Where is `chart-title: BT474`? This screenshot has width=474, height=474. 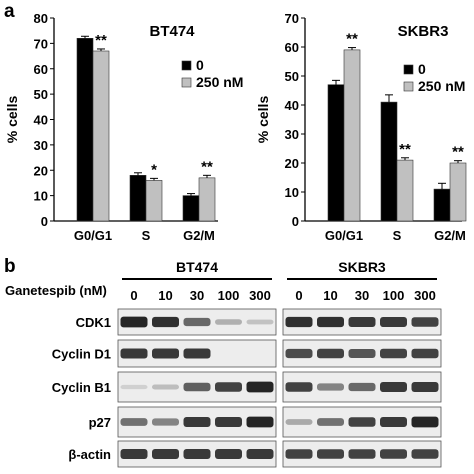 chart-title: BT474 is located at coordinates (172, 31).